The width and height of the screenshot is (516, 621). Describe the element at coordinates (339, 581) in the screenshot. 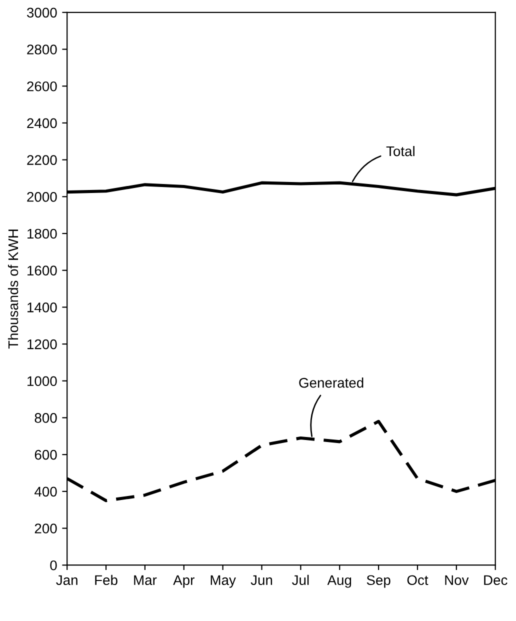

I see `x-tick-label: Aug` at that location.